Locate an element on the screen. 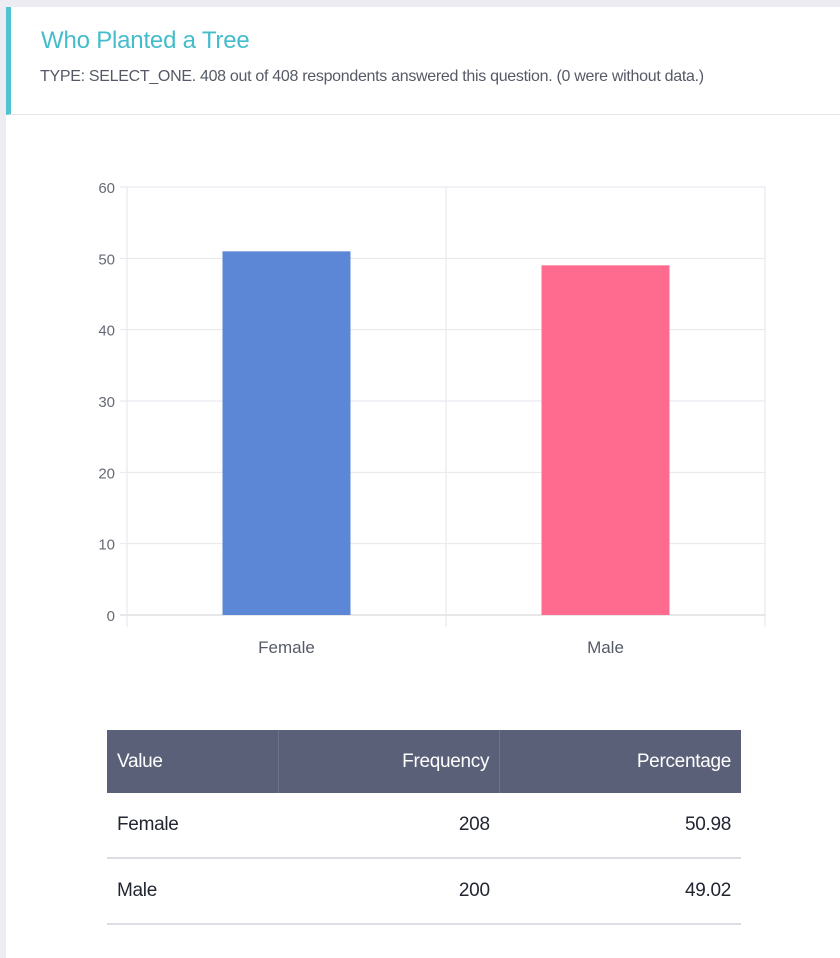 The height and width of the screenshot is (958, 840). x-tick-label: Male is located at coordinates (605, 647).